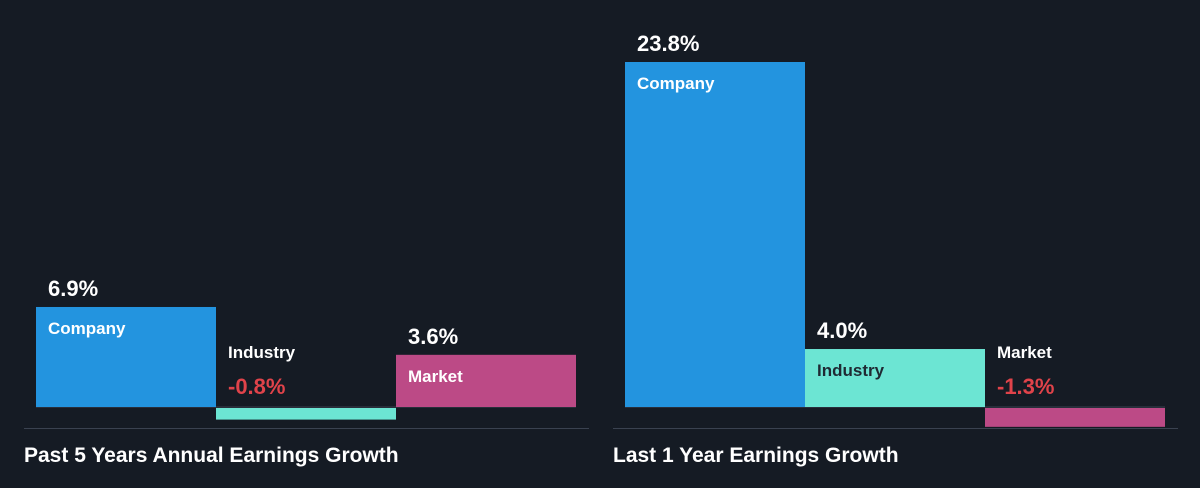 The width and height of the screenshot is (1200, 488). I want to click on panel-2-market-bar, so click(1075, 417).